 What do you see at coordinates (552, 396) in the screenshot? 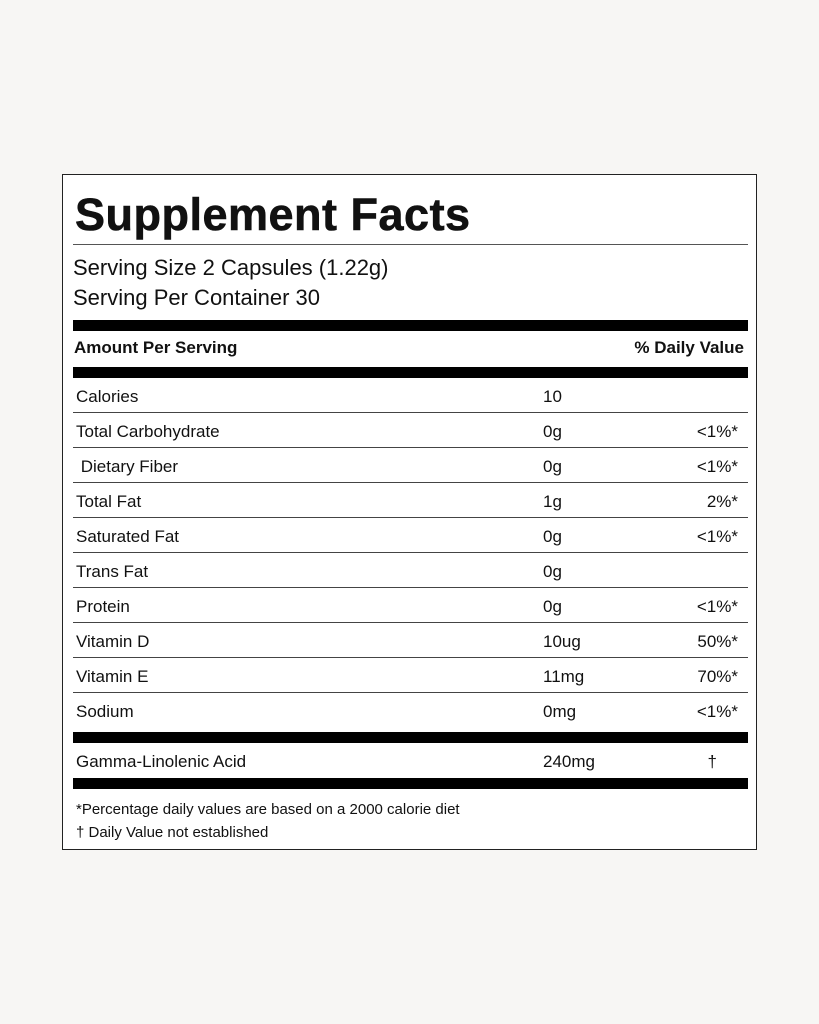
I see `nutrient-amount: 10` at bounding box center [552, 396].